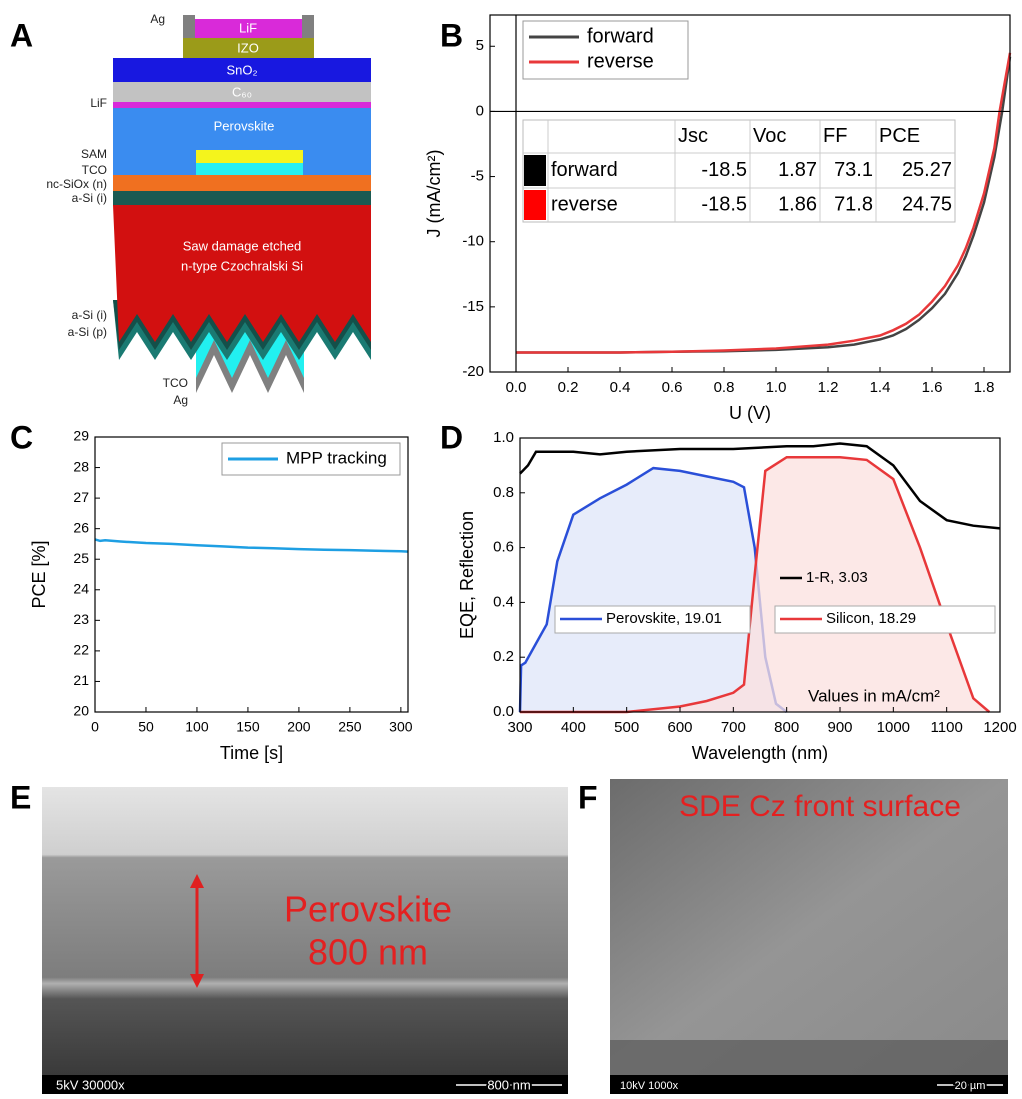 This screenshot has height=1099, width=1022. I want to click on legend-label: Silicon, 18.29, so click(871, 618).